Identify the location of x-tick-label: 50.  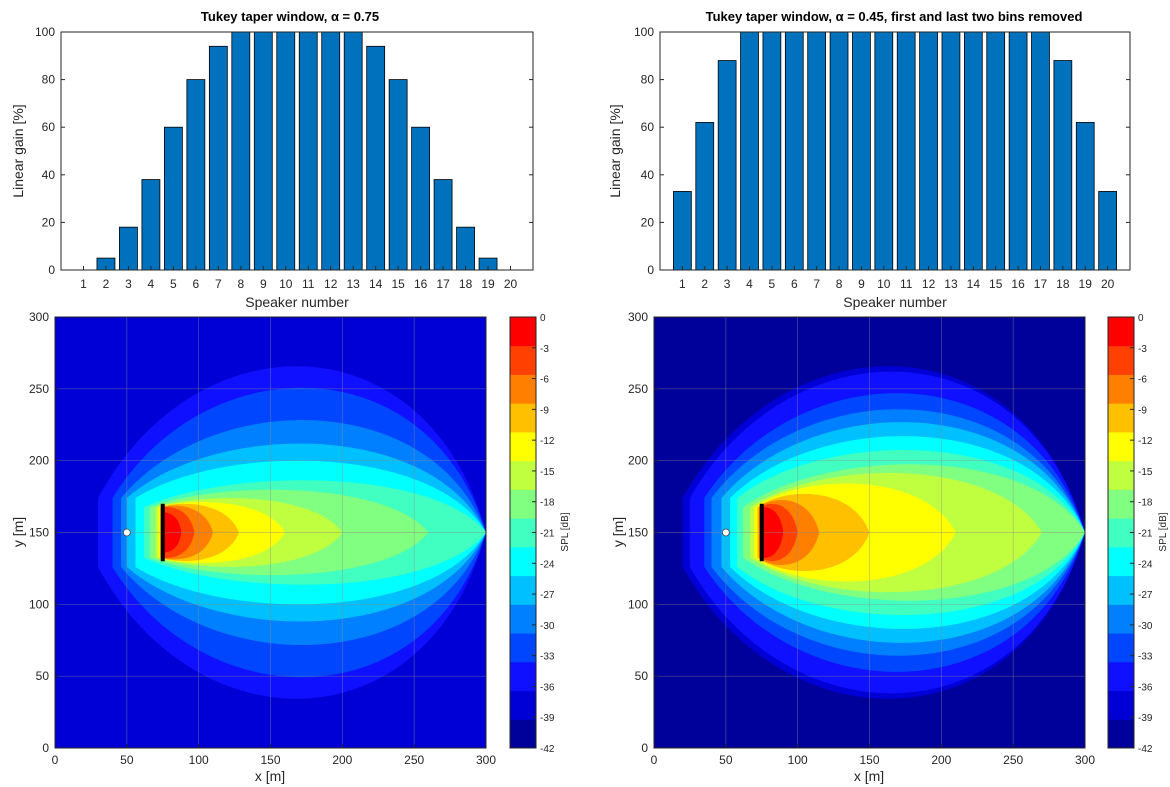
(726, 760).